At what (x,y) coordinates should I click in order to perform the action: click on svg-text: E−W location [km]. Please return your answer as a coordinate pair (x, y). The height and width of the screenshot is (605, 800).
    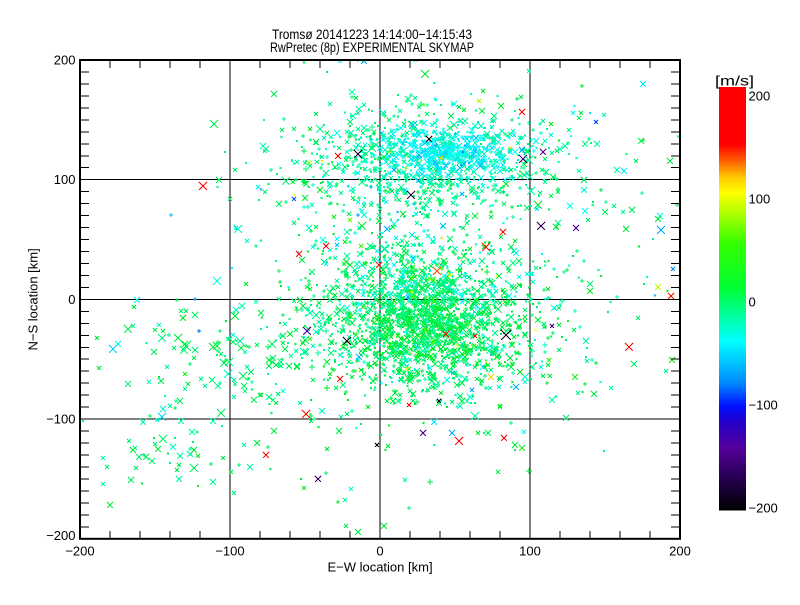
    Looking at the image, I should click on (379, 567).